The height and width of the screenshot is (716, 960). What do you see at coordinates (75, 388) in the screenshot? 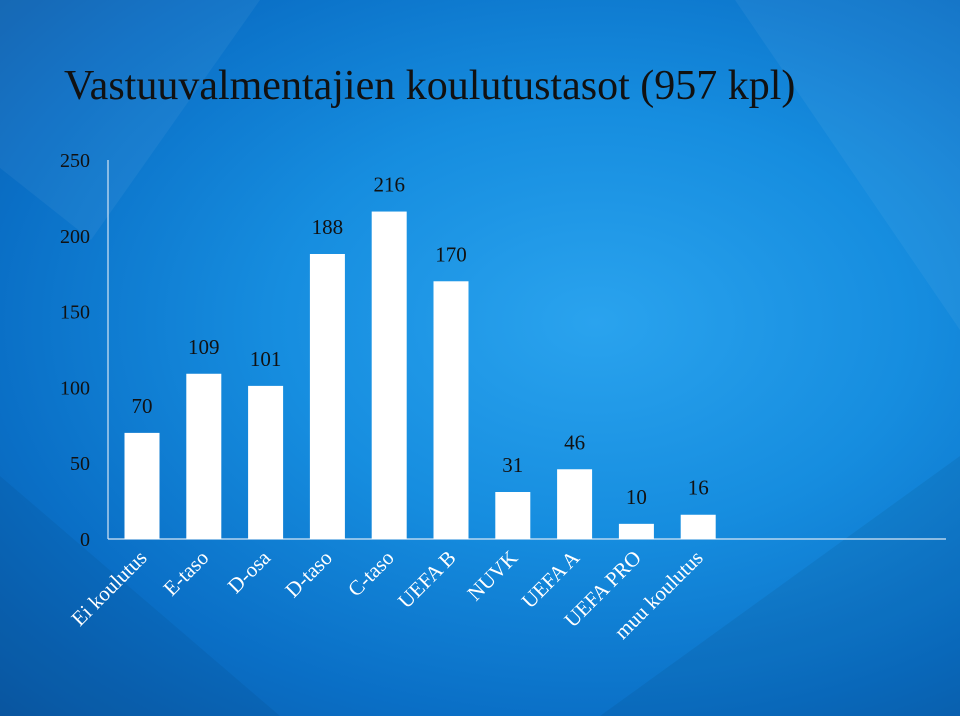
I see `y-tick-label: 100` at bounding box center [75, 388].